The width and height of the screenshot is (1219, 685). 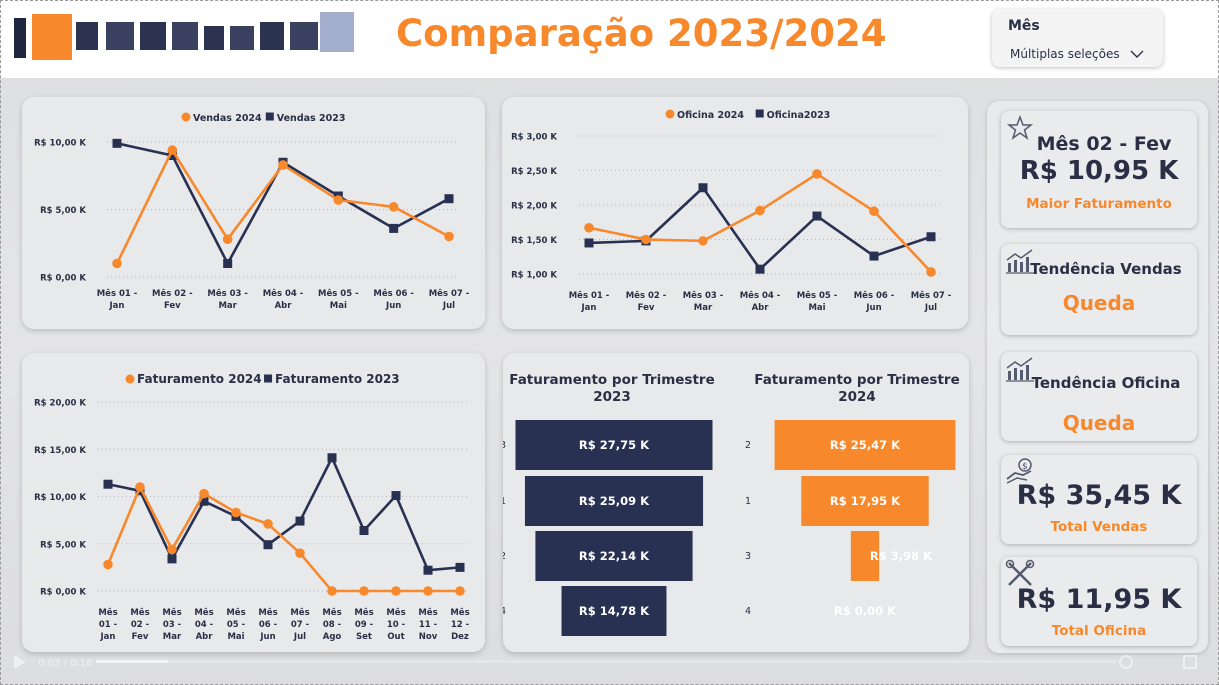 What do you see at coordinates (614, 445) in the screenshot?
I see `trimestre-2023-bar` at bounding box center [614, 445].